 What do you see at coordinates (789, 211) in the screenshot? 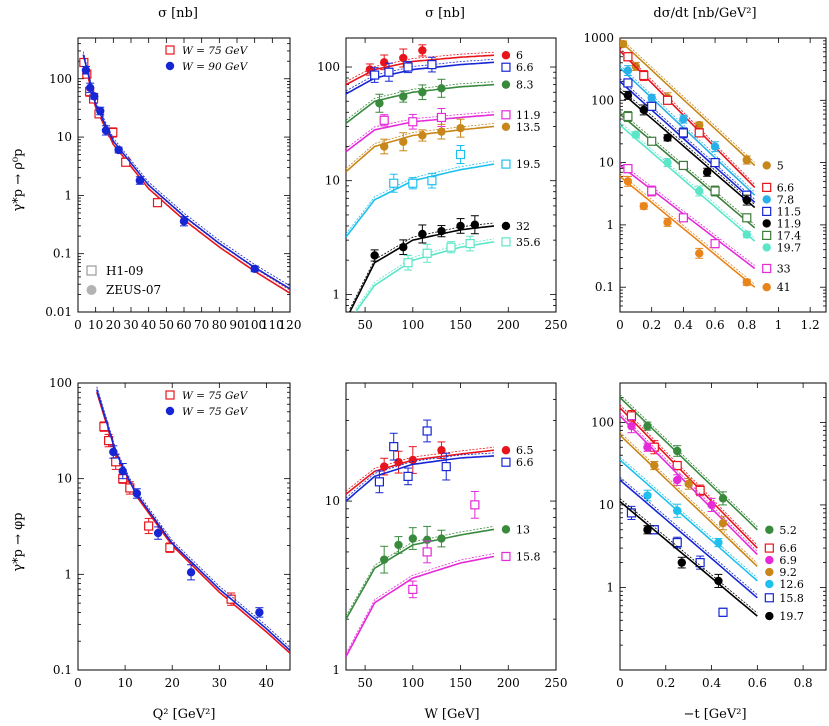
I see `series-label: 11.5` at bounding box center [789, 211].